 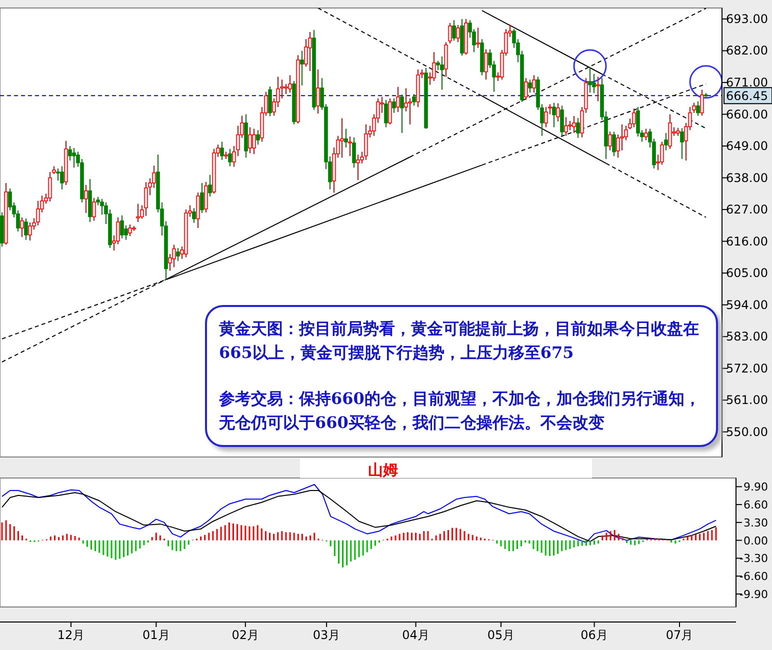 What do you see at coordinates (71, 635) in the screenshot?
I see `x-tick-label: 12月` at bounding box center [71, 635].